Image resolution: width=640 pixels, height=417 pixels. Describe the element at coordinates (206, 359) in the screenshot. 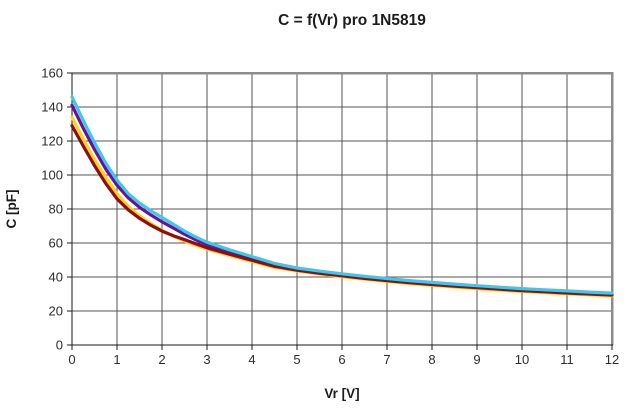

I see `x-tick-label: 3` at that location.